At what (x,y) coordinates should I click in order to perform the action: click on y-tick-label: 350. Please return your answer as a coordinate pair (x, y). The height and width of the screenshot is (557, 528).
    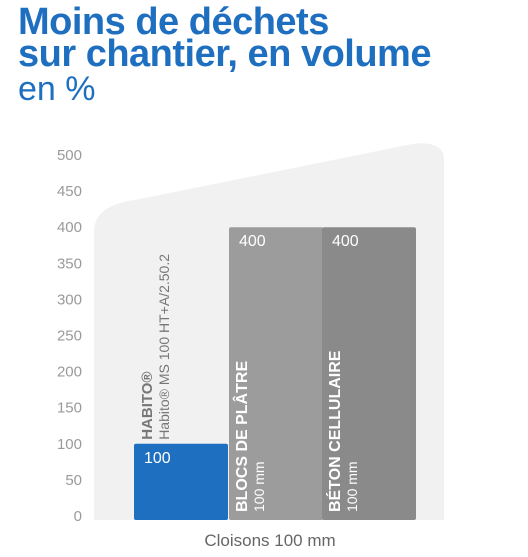
    Looking at the image, I should click on (69, 263).